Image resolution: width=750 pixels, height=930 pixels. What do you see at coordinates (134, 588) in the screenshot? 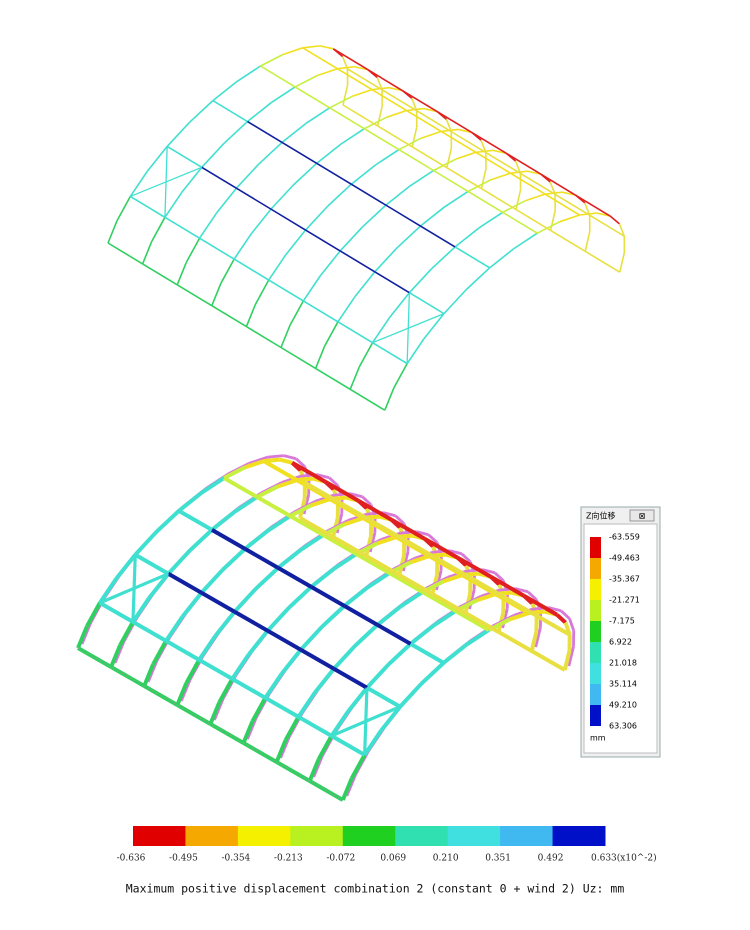
I see `brace` at bounding box center [134, 588].